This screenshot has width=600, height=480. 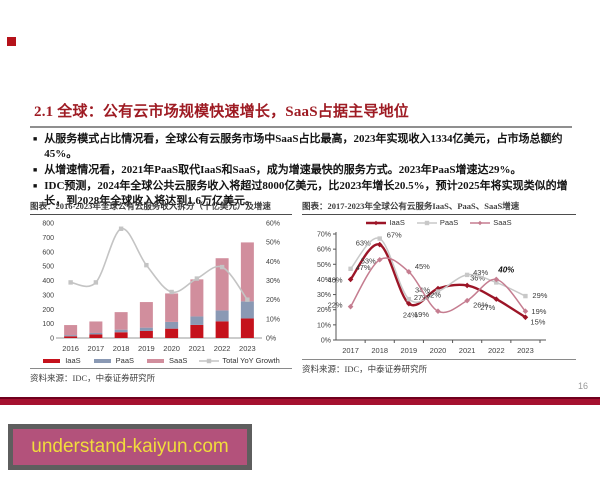 I want to click on svg-text: 67%, so click(x=394, y=235).